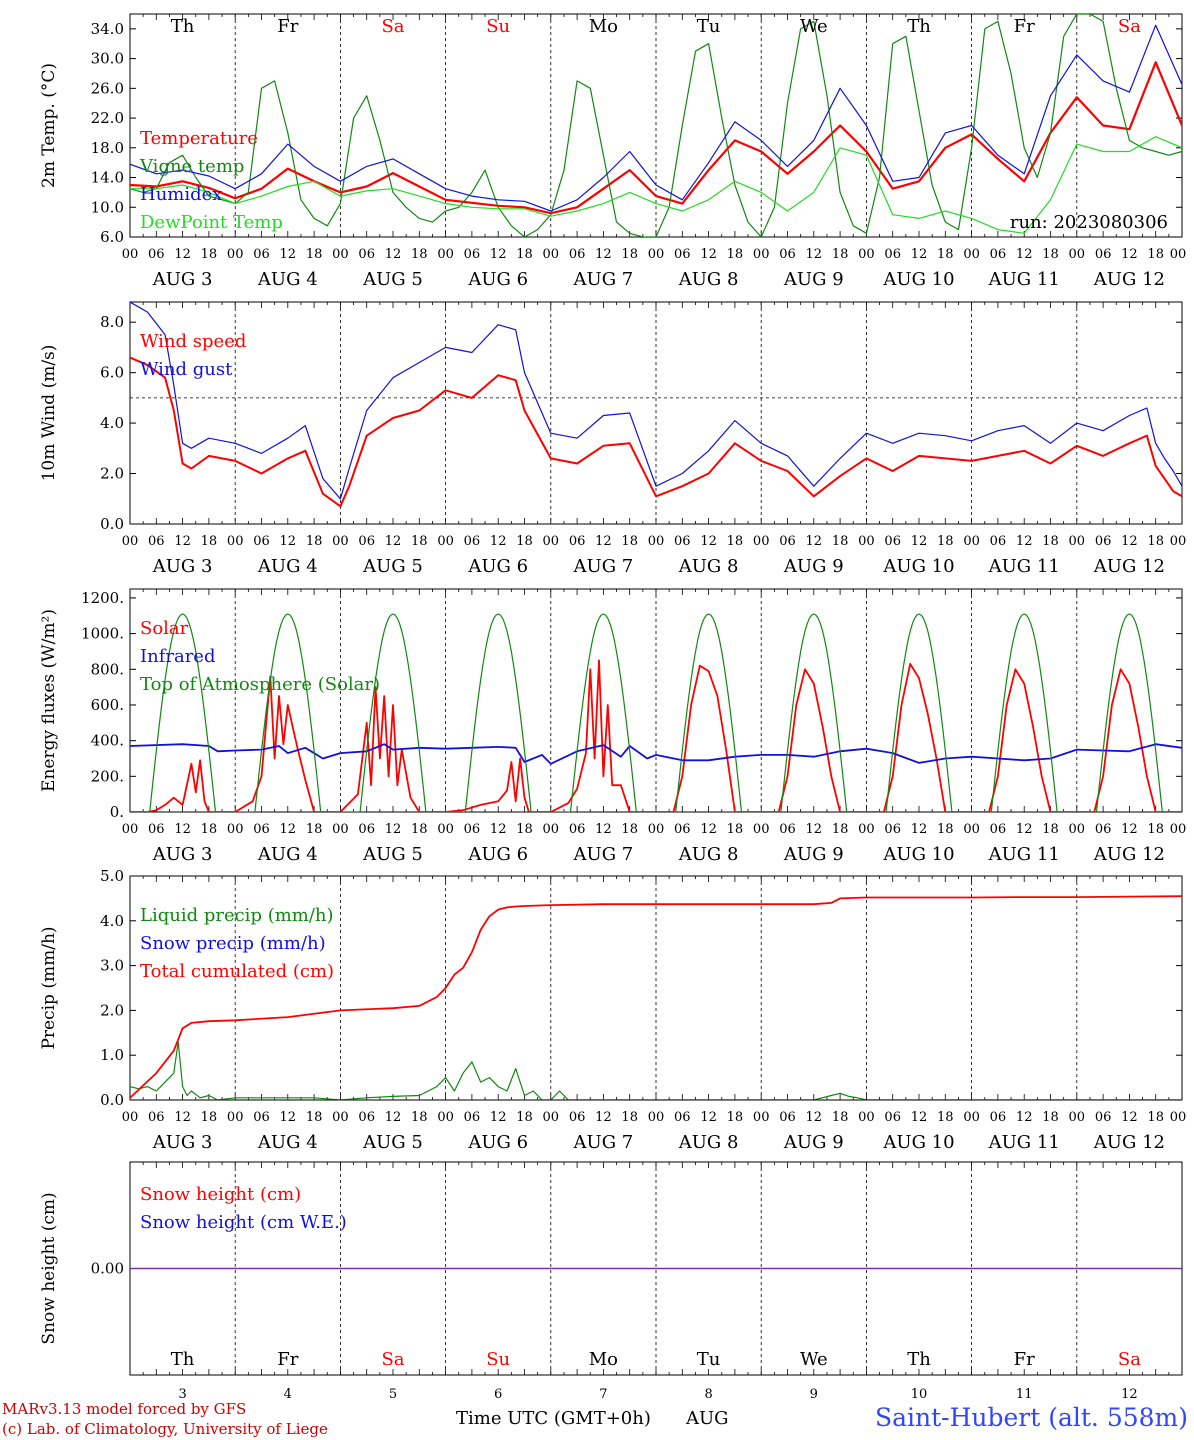 The image size is (1194, 1440). I want to click on x-axis-label: Time UTC (GMT+0h), so click(553, 1418).